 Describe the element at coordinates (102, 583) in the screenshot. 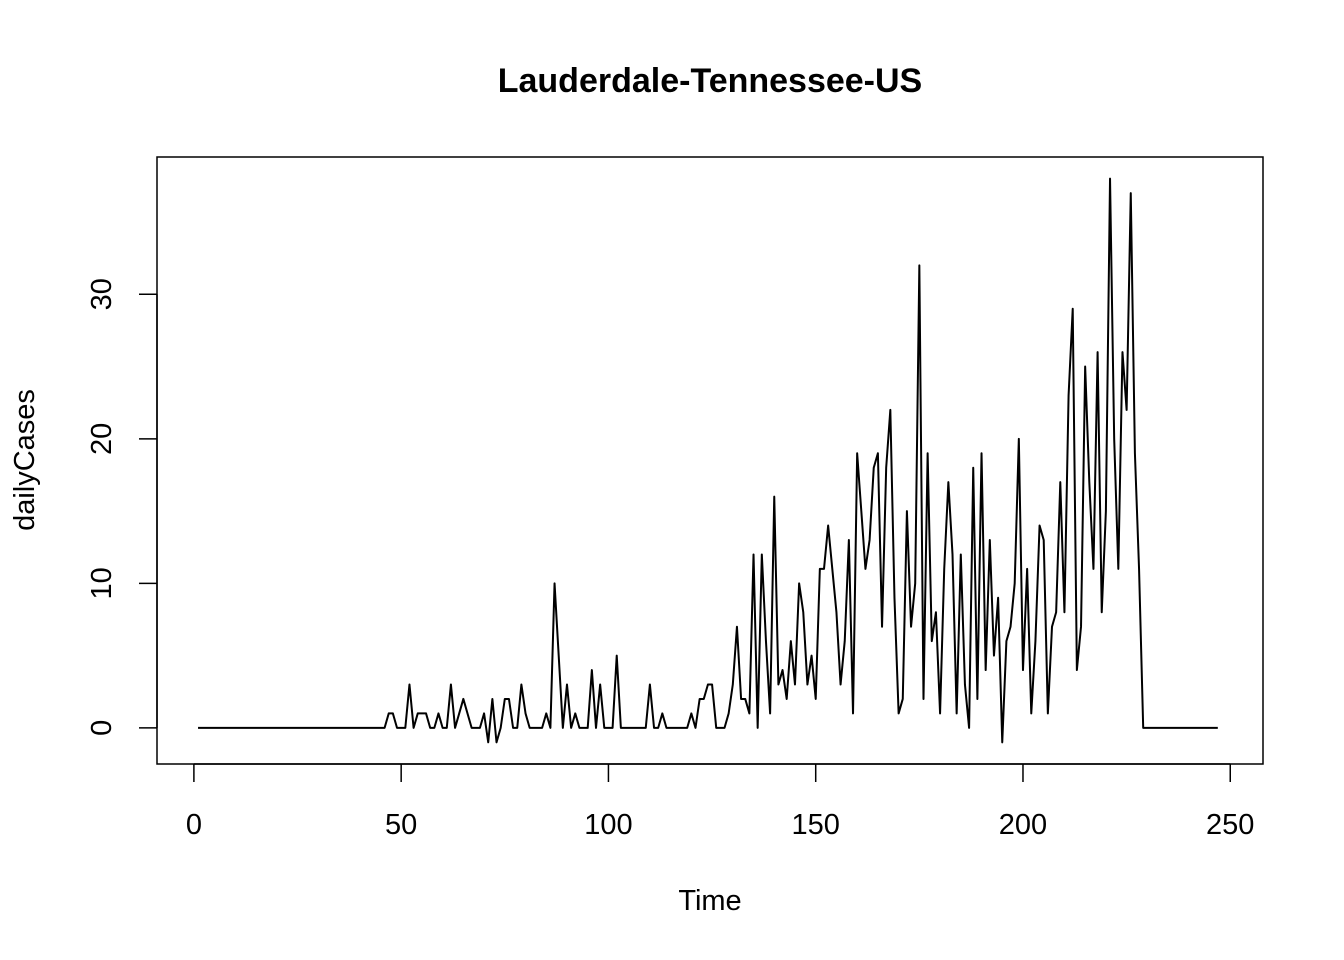

I see `y-tick-label: 10` at that location.